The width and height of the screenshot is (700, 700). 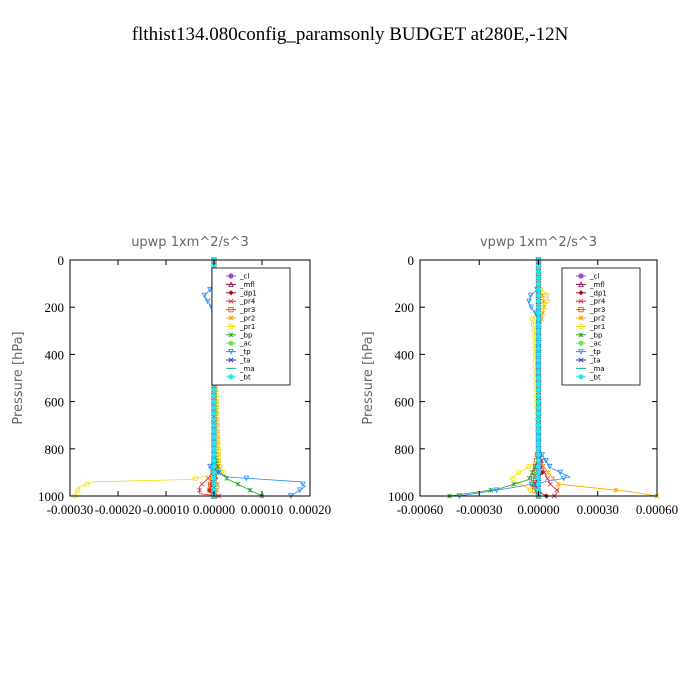 I want to click on legend-entry-pr3: _pr3, so click(x=590, y=310).